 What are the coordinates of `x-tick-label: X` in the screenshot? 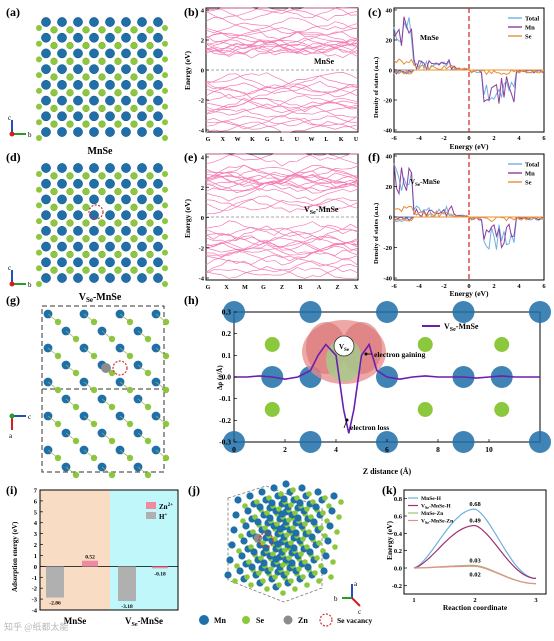 It's located at (356, 288).